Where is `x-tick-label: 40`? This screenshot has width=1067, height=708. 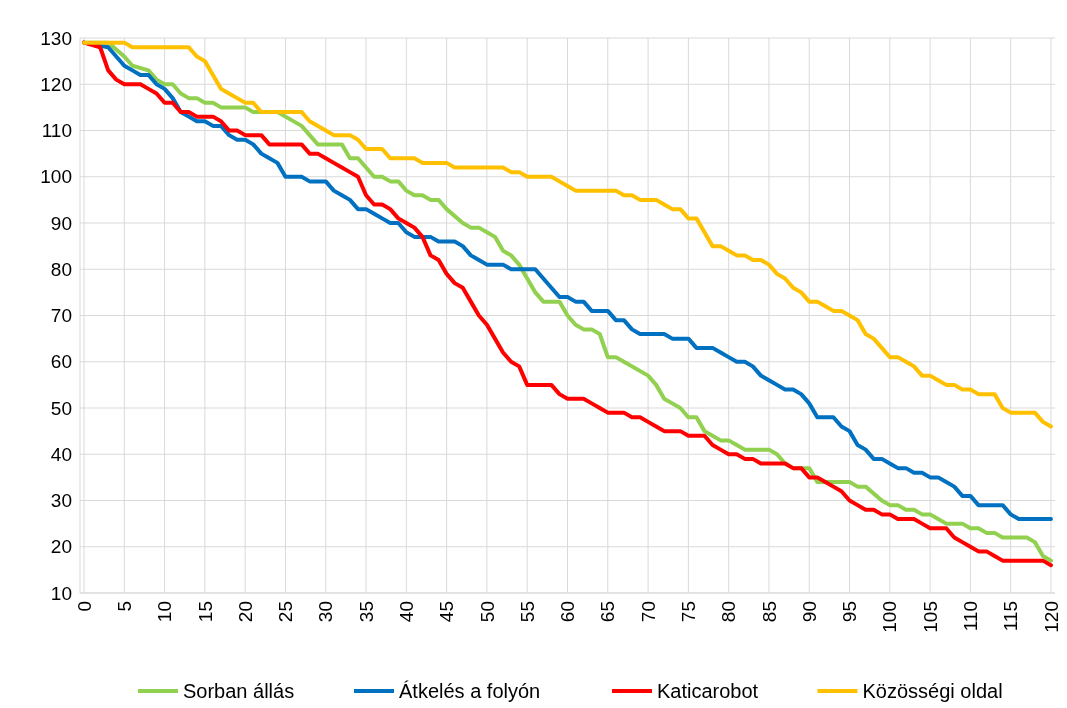 x-tick-label: 40 is located at coordinates (406, 612).